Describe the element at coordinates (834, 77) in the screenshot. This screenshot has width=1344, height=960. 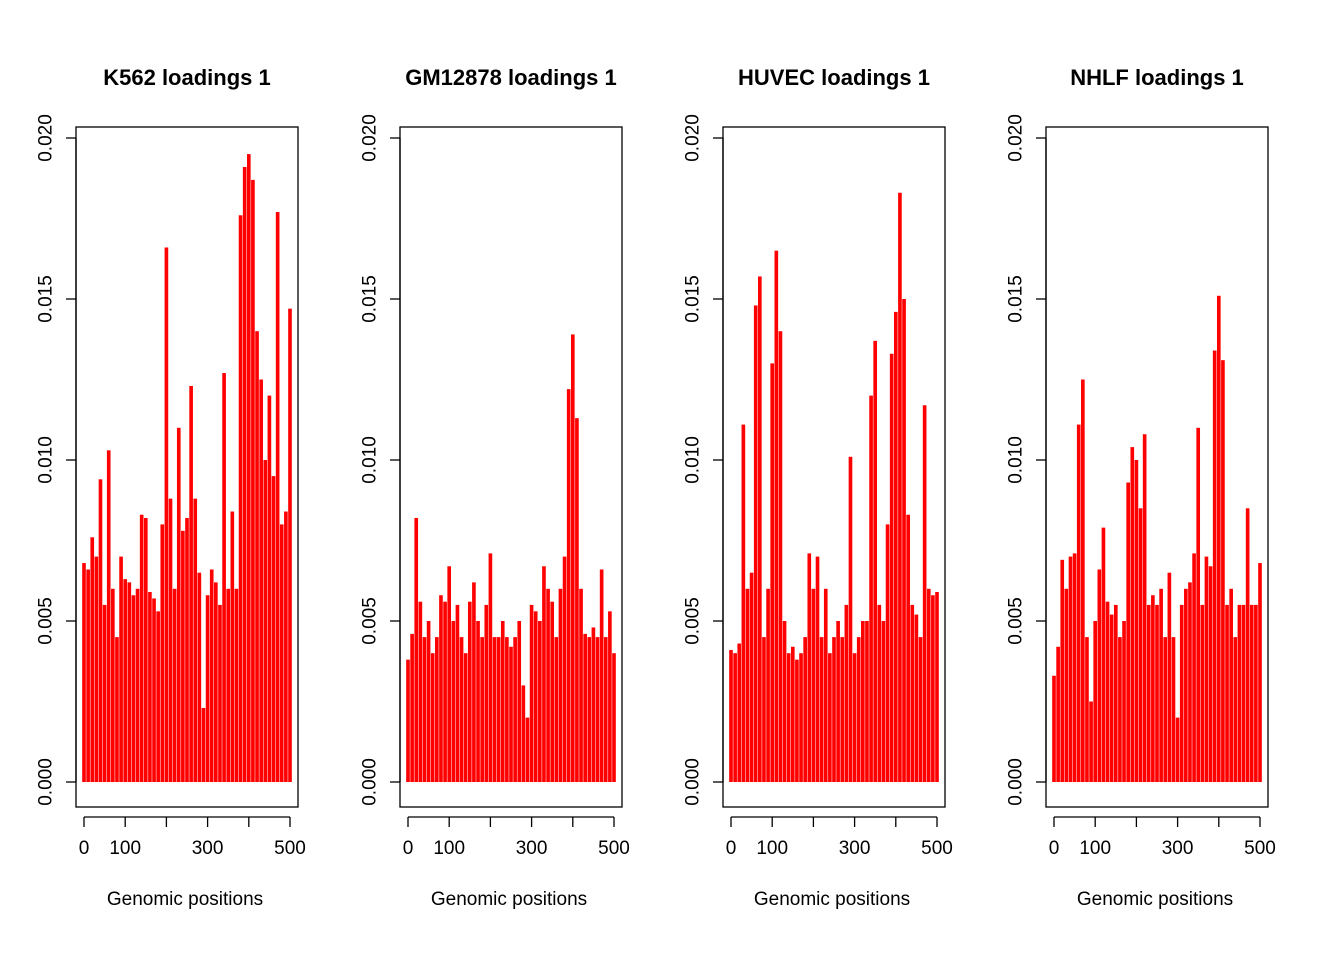
I see `chart-title: HUVEC loadings 1` at that location.